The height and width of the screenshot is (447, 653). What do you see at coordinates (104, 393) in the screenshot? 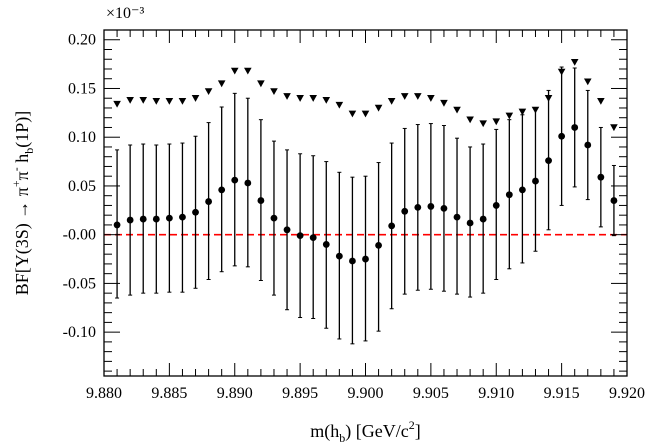
I see `x-tick-label: 9.880` at bounding box center [104, 393].